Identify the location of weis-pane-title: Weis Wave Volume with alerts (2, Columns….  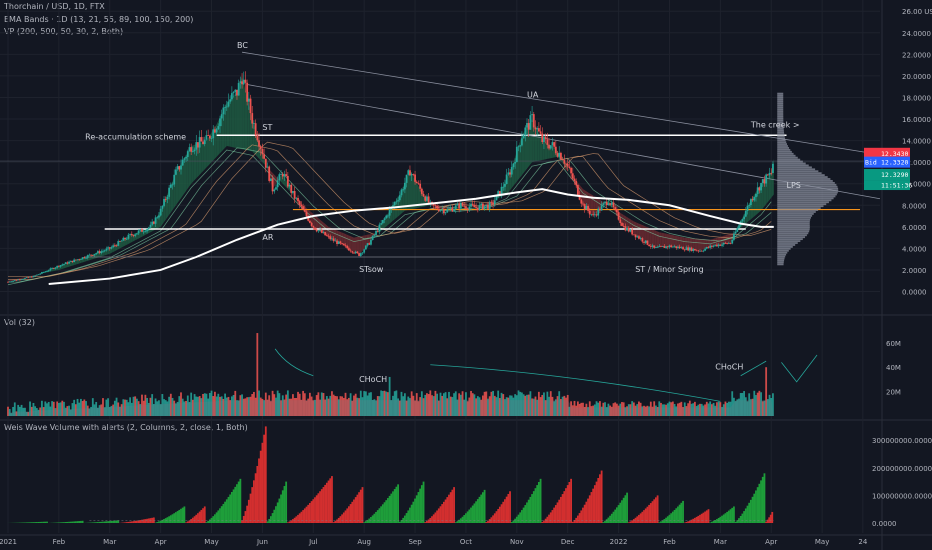
(126, 427).